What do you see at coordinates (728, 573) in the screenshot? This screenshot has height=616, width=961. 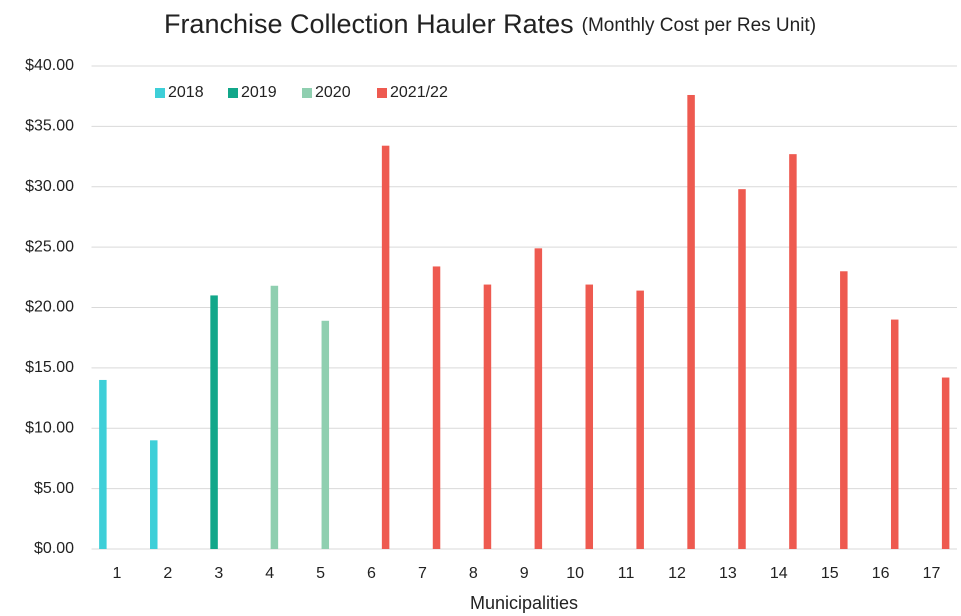 I see `x-tick-label: 13` at bounding box center [728, 573].